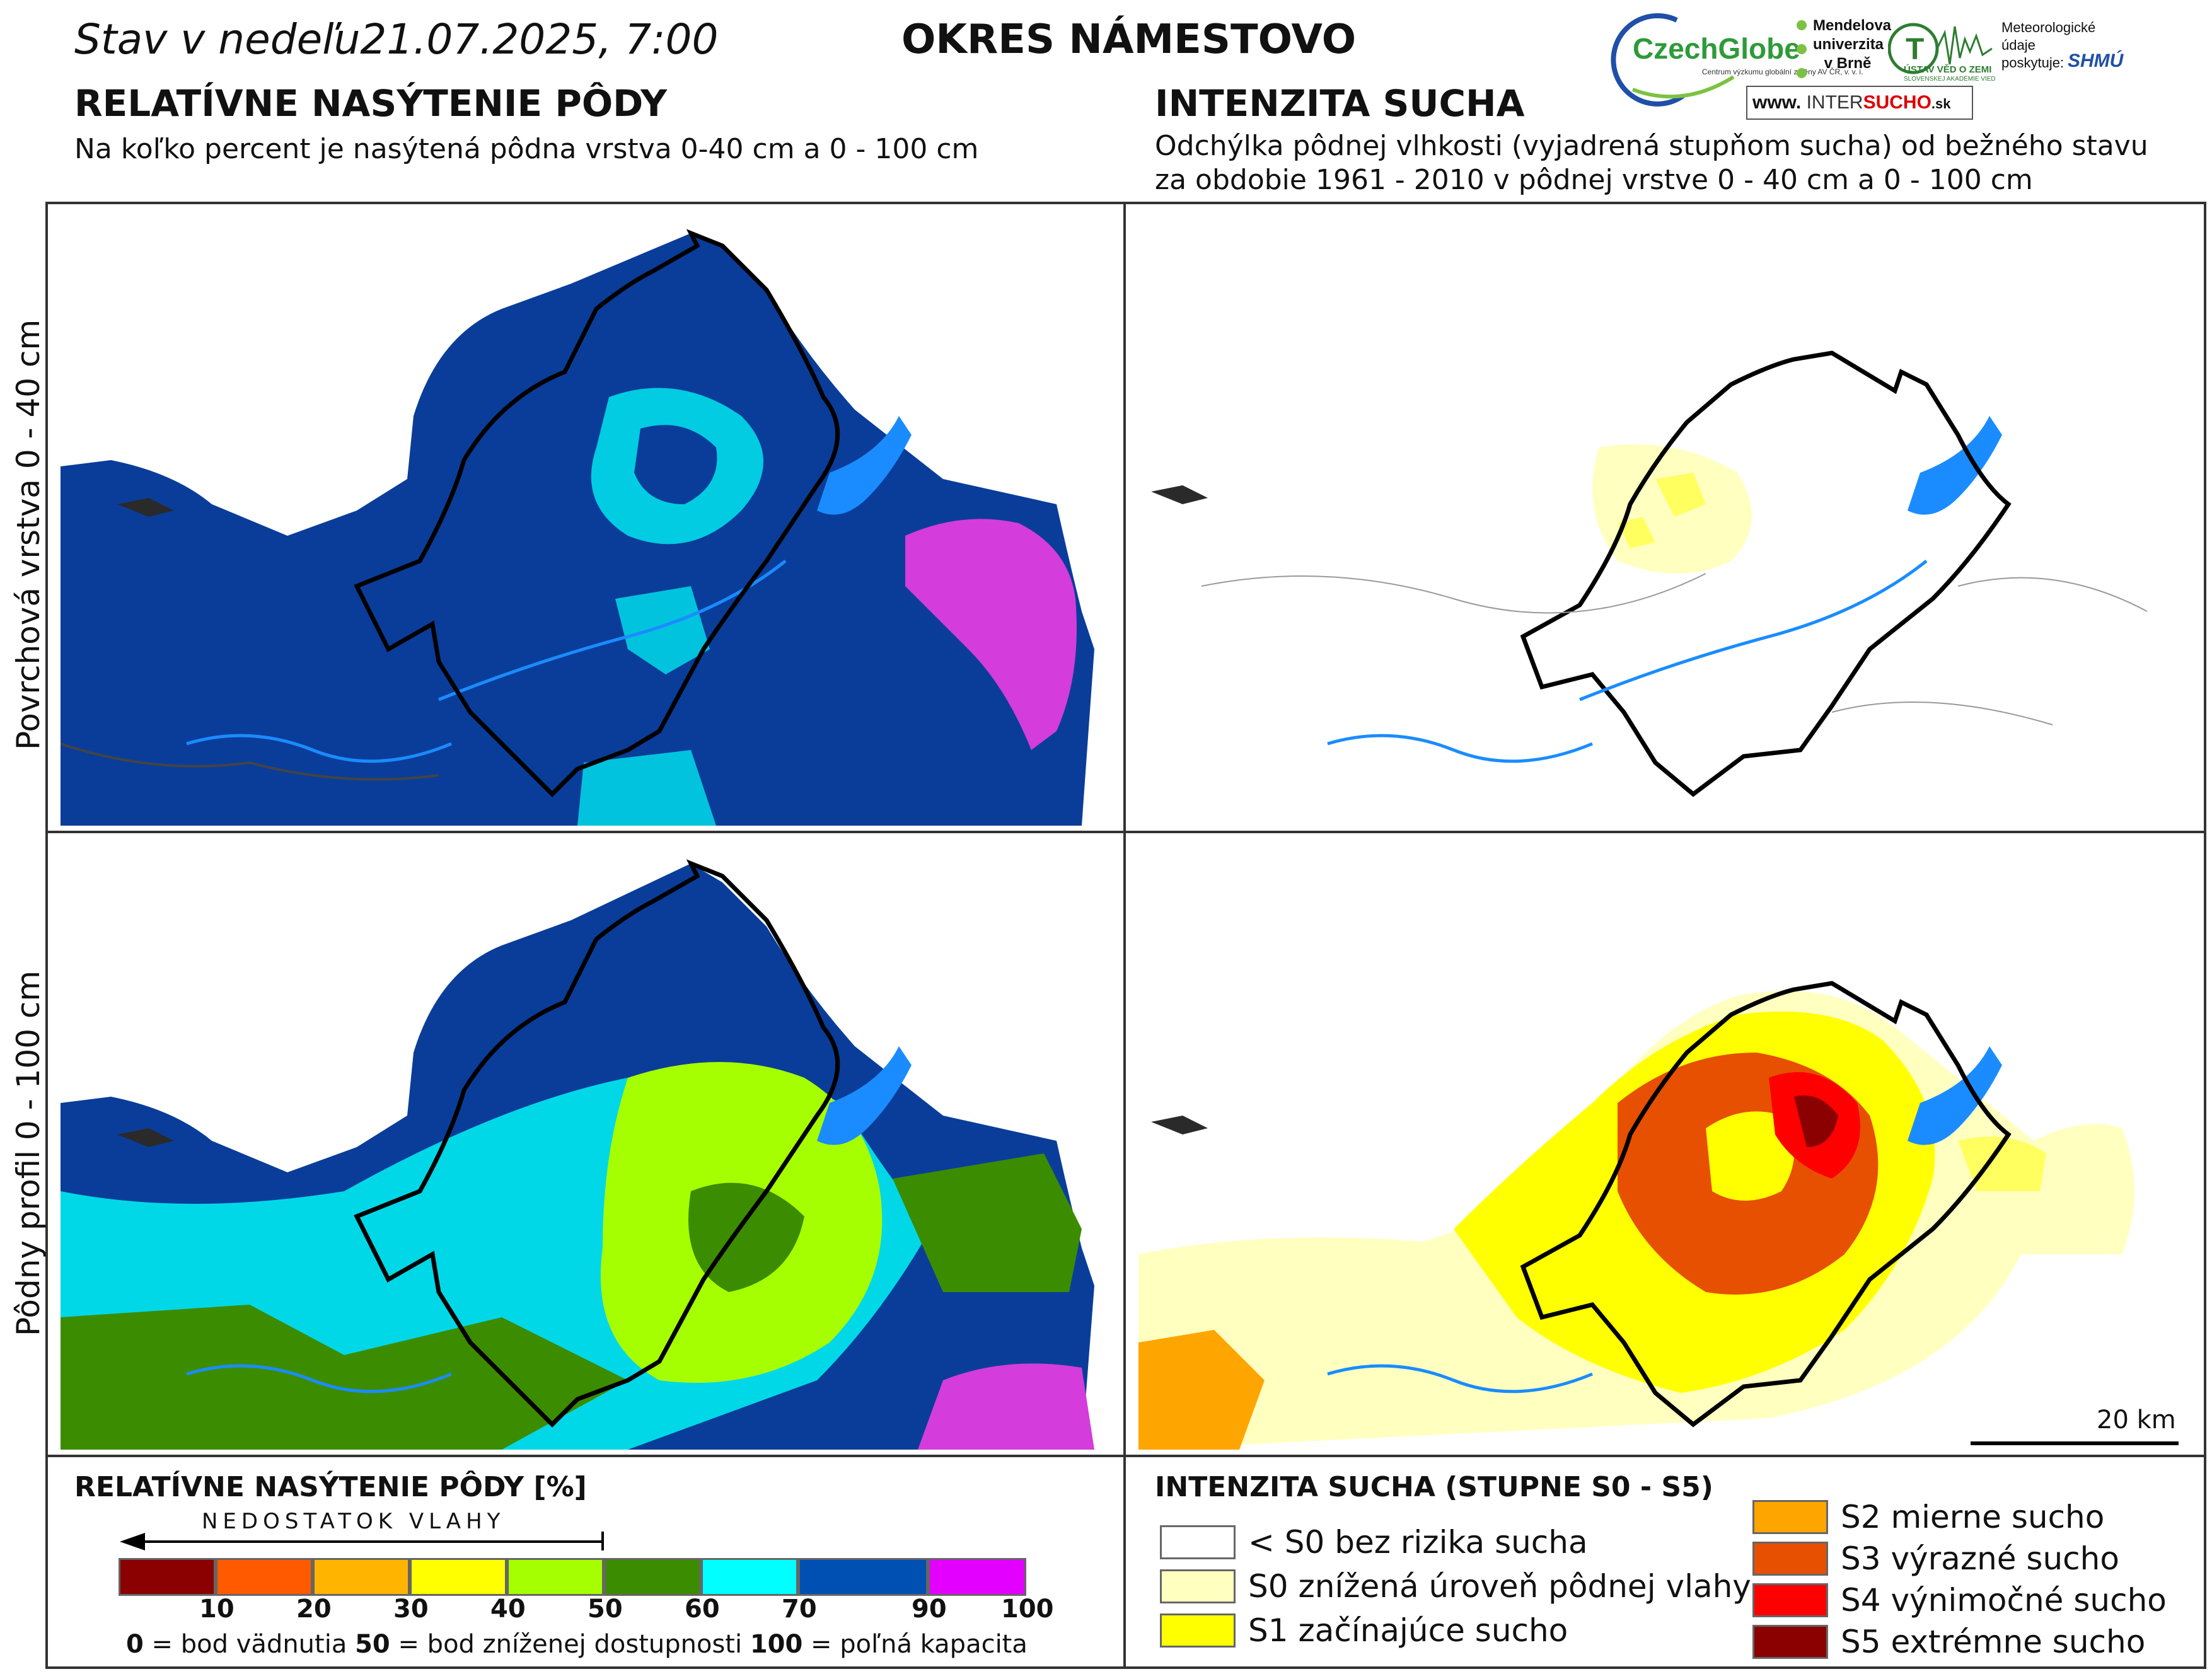 The height and width of the screenshot is (1674, 2212). Describe the element at coordinates (1973, 1517) in the screenshot. I see `drought-legend-label: S2 mierne sucho` at that location.